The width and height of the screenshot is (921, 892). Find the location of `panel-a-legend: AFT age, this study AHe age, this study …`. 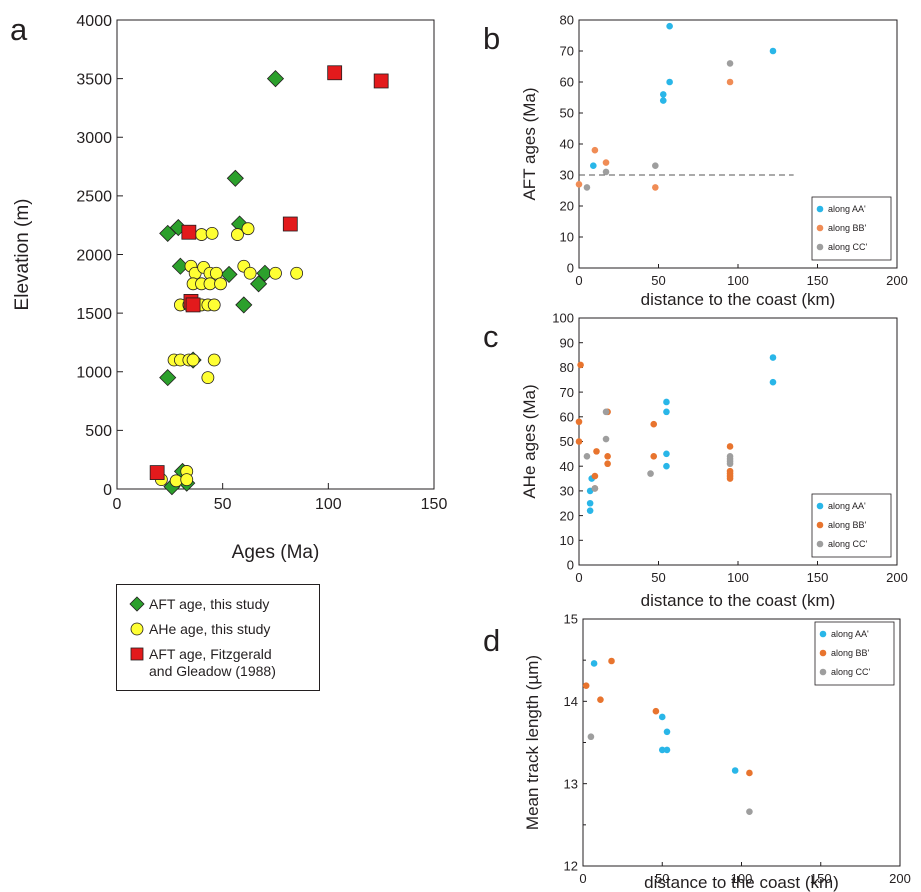

panel-a-legend: AFT age, this study AHe age, this study … is located at coordinates (218, 637).